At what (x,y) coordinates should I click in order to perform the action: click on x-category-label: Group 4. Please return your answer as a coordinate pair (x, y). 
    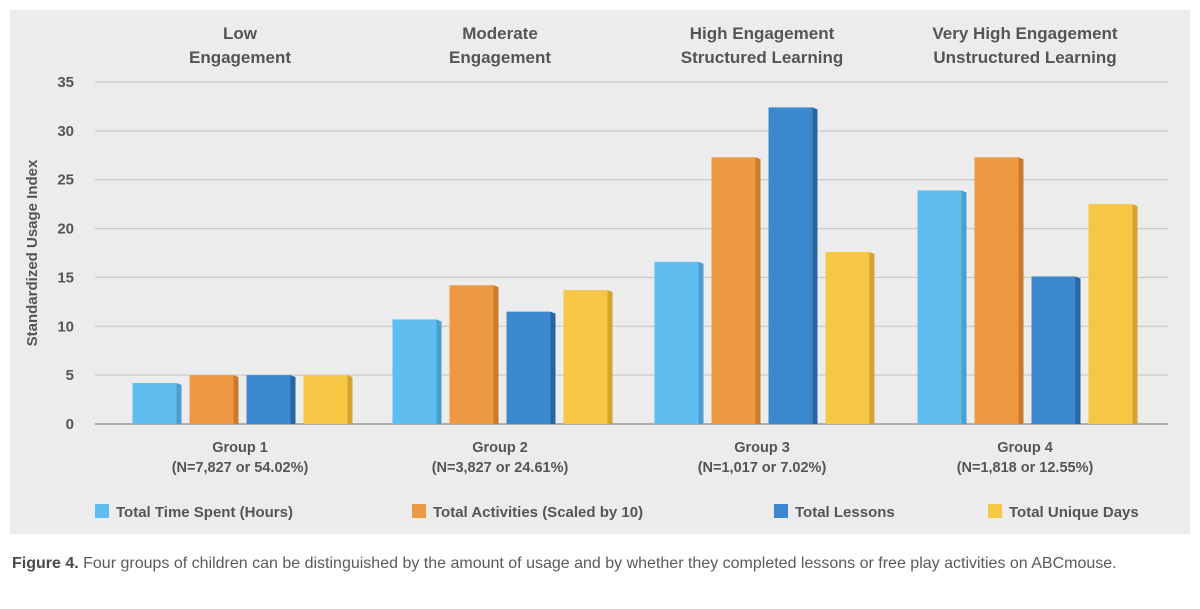
    Looking at the image, I should click on (1025, 448).